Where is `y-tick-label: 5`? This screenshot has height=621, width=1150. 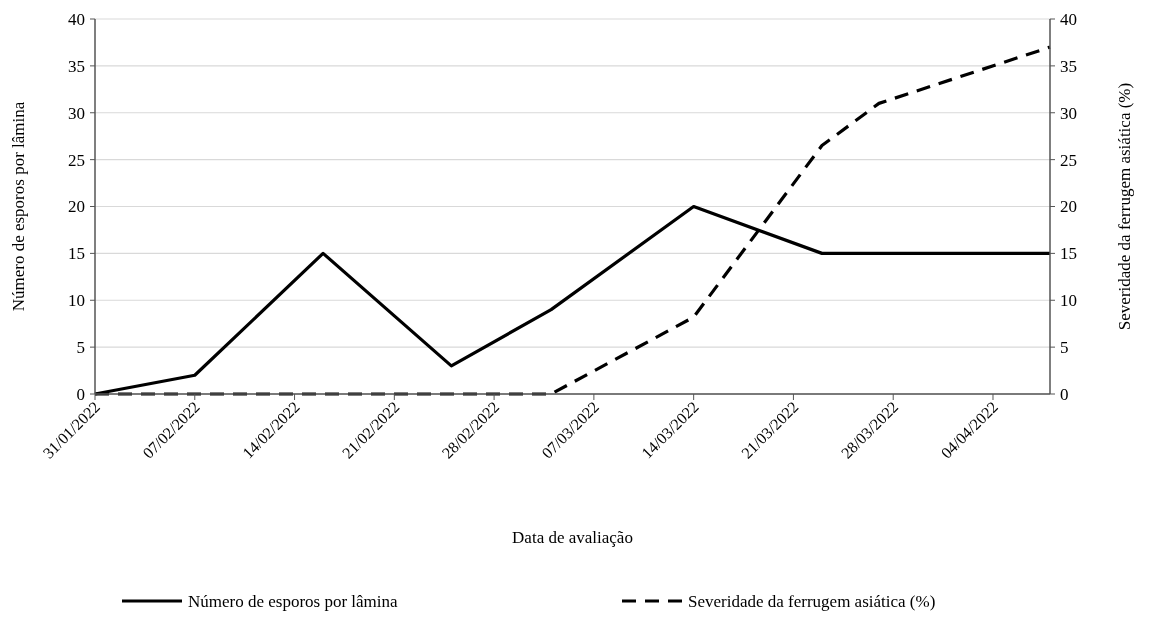
y-tick-label: 5 is located at coordinates (80, 348).